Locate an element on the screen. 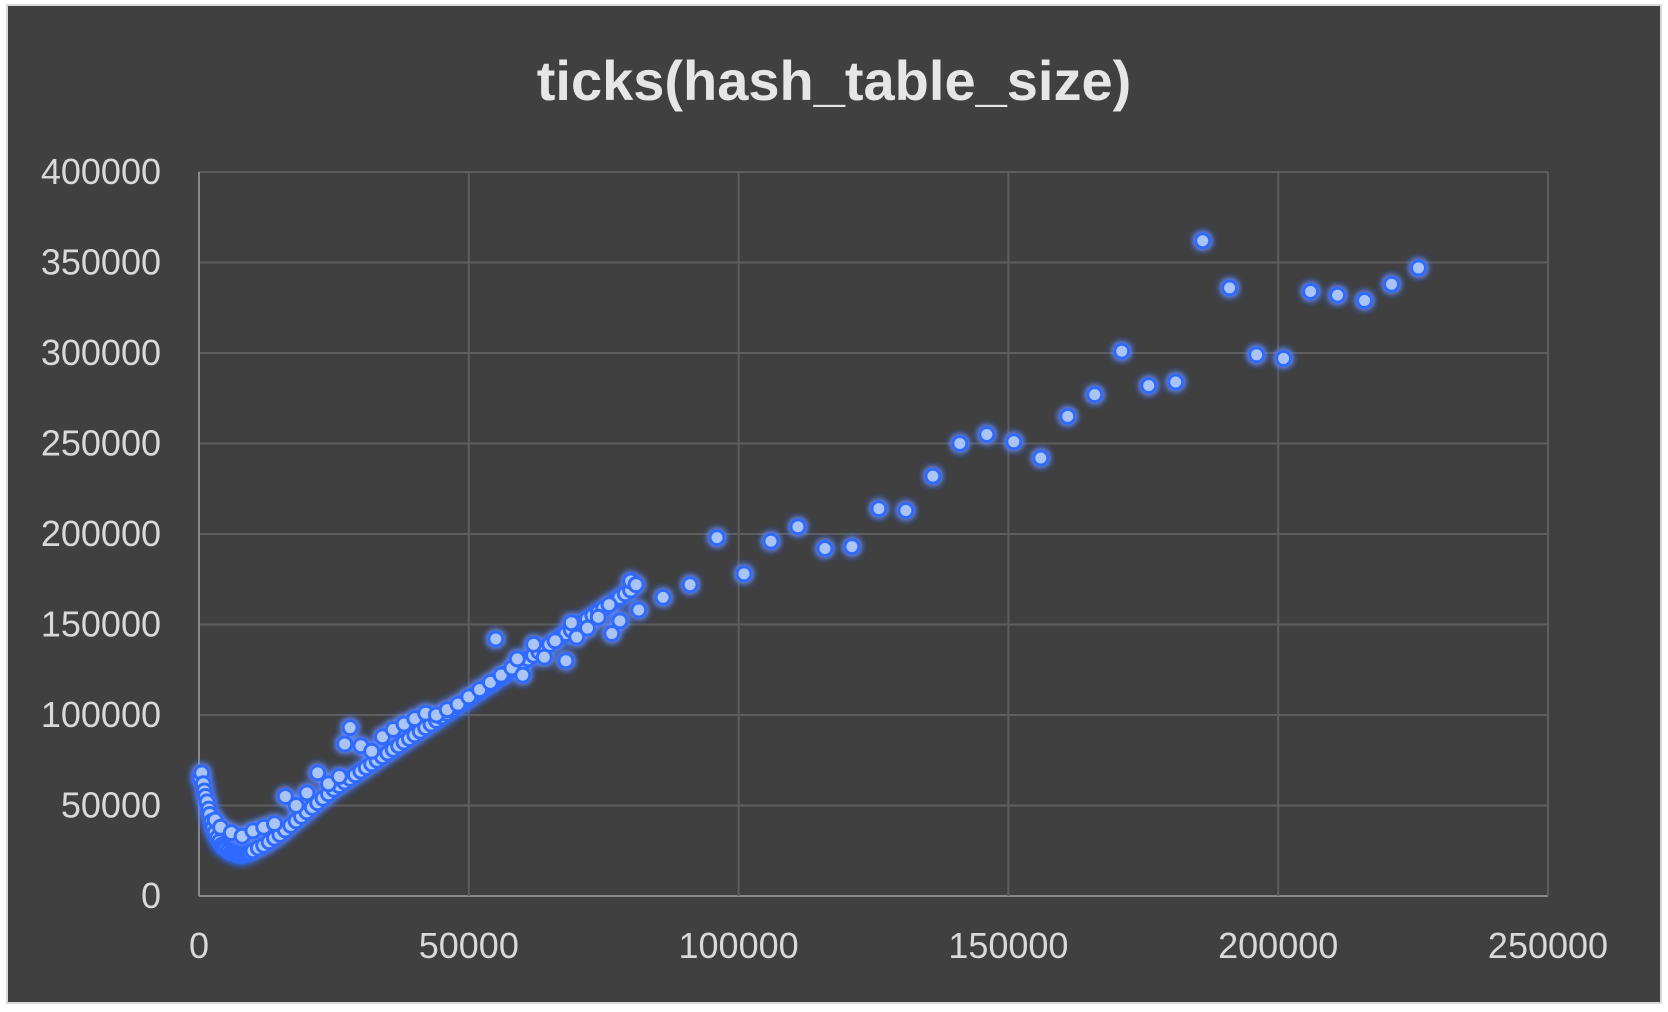 The image size is (1668, 1012). y-tick-label: 400000 is located at coordinates (101, 171).